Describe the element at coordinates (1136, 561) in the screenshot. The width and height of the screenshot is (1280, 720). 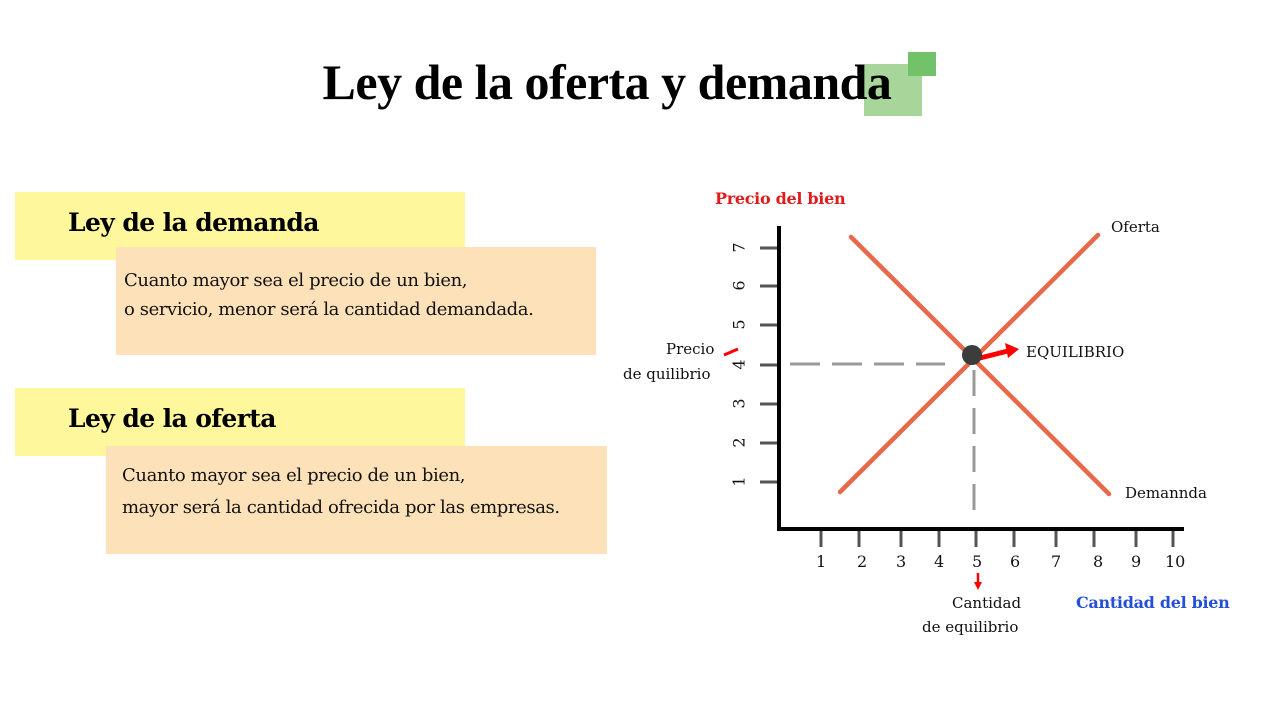
I see `x-tick-label: 9` at that location.